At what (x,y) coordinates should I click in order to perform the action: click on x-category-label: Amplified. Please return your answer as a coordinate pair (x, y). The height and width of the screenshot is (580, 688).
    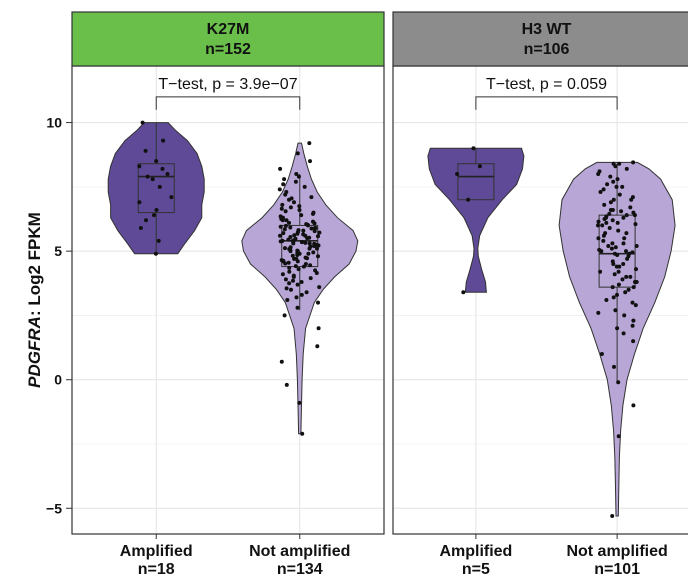
    Looking at the image, I should click on (475, 551).